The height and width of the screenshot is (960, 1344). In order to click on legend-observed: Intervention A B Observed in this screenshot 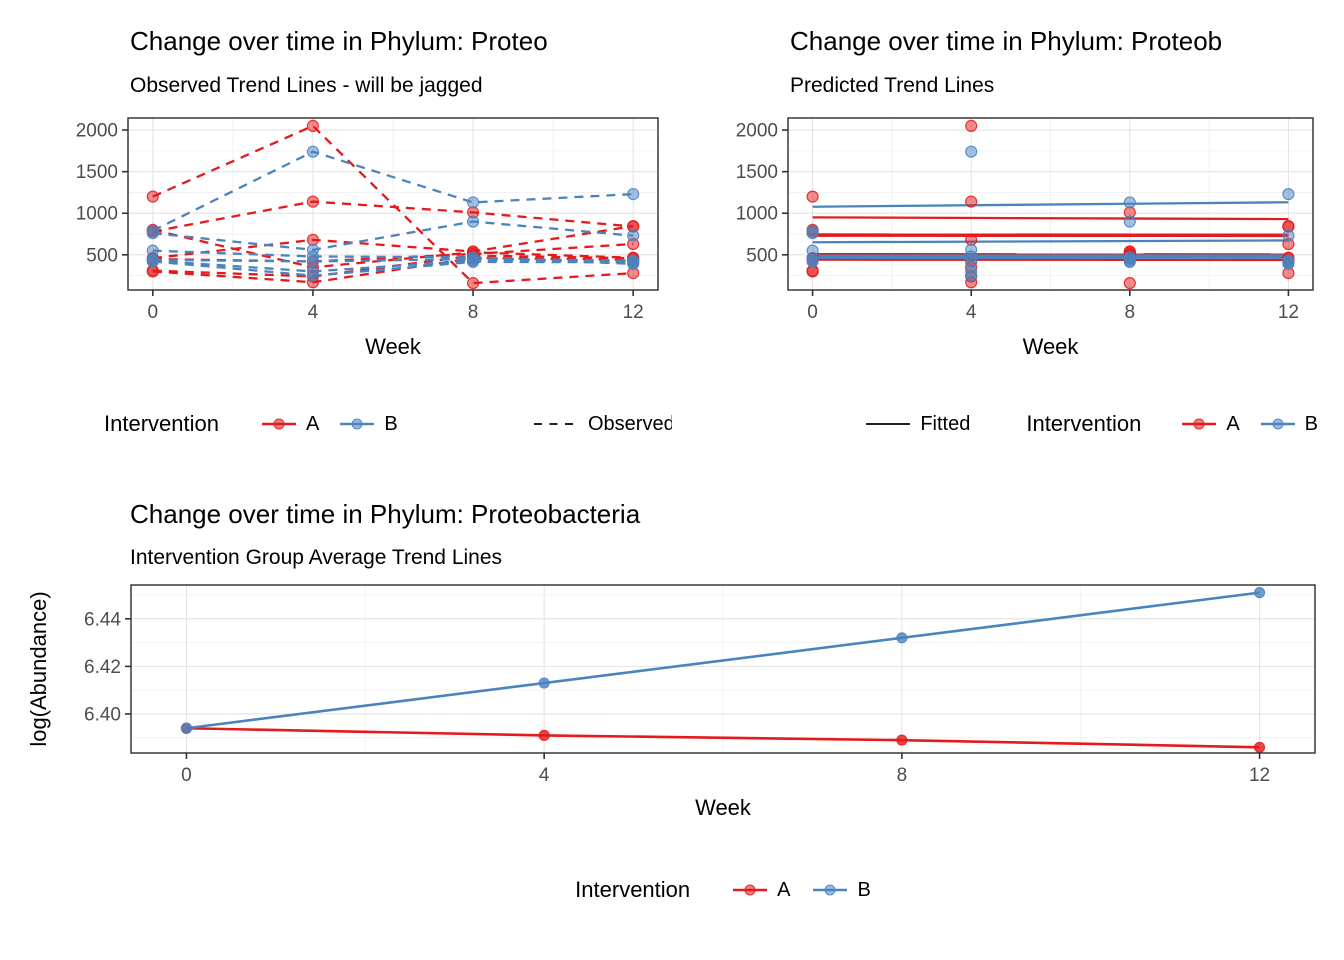, I will do `click(336, 424)`.